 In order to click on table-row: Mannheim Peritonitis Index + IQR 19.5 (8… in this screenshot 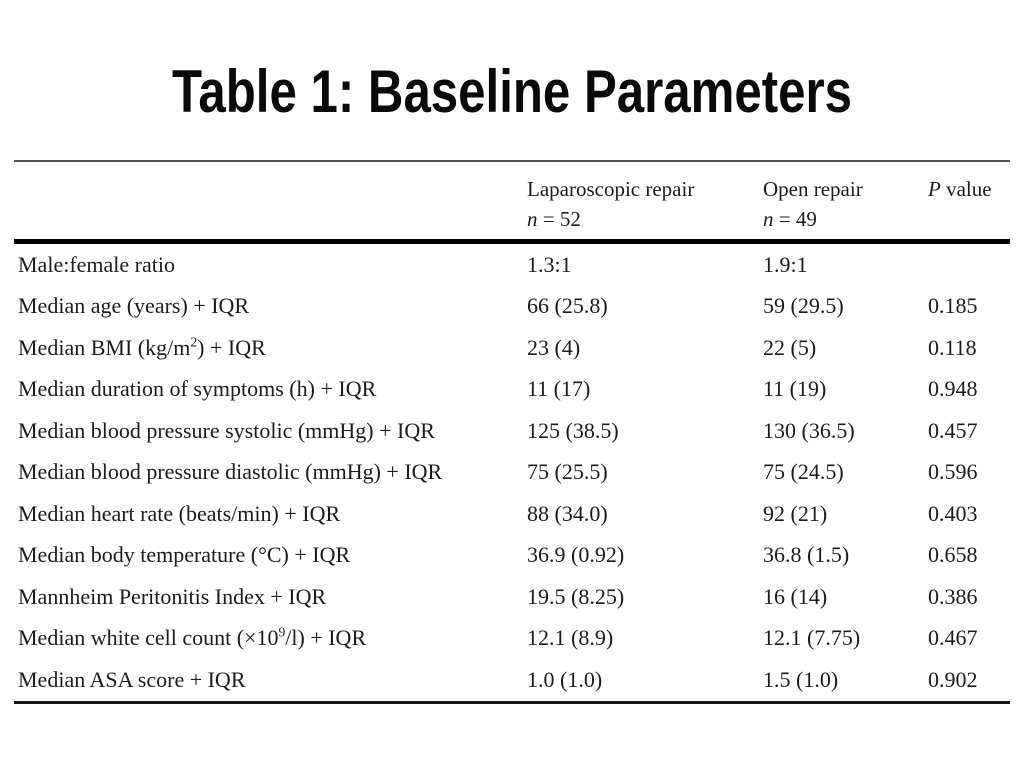, I will do `click(512, 597)`.